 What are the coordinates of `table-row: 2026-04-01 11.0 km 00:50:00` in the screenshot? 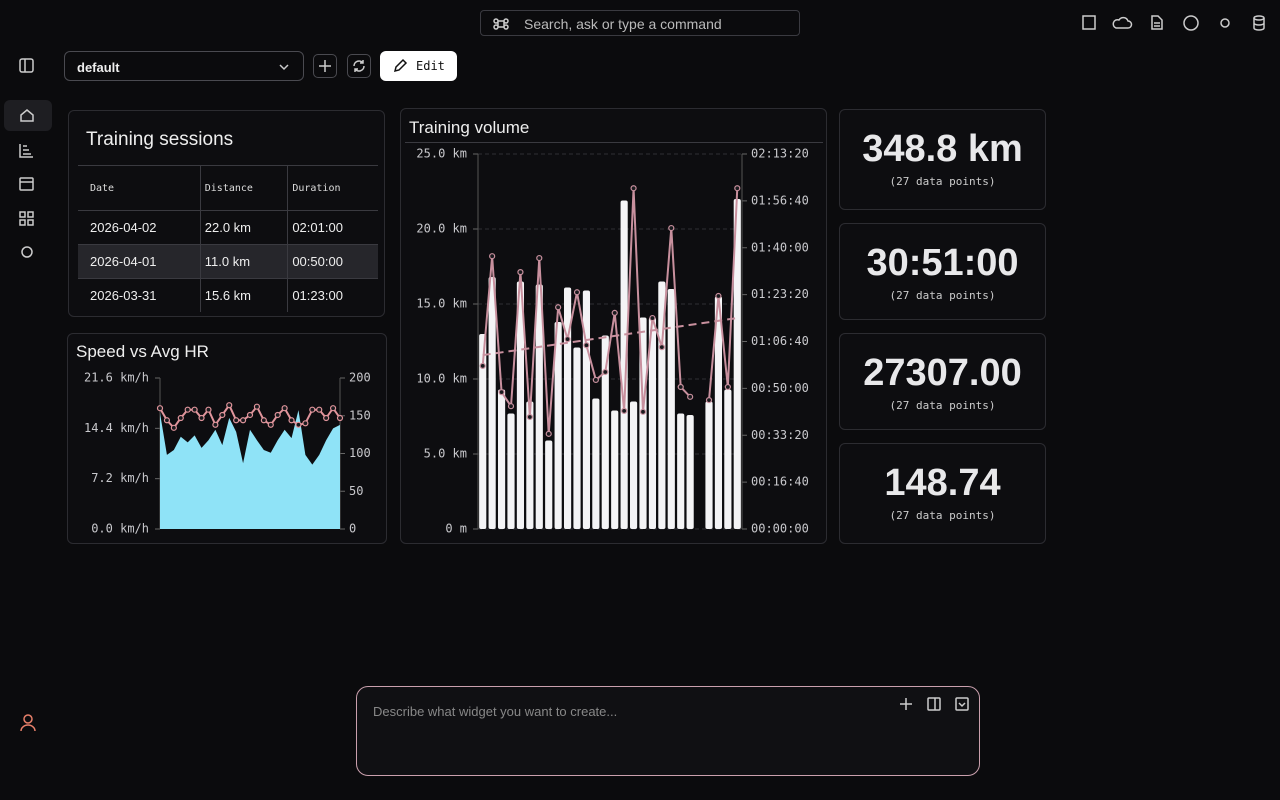 It's located at (228, 261).